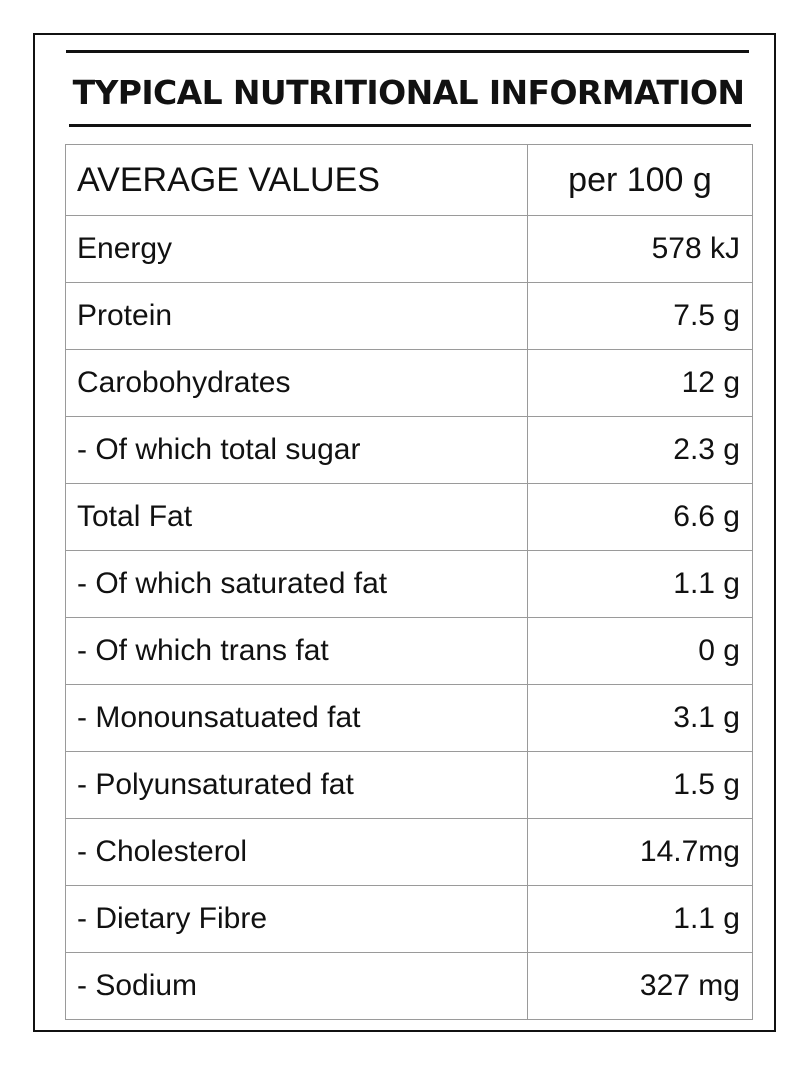 The image size is (811, 1080). What do you see at coordinates (296, 180) in the screenshot?
I see `header-average-values: AVERAGE VALUES` at bounding box center [296, 180].